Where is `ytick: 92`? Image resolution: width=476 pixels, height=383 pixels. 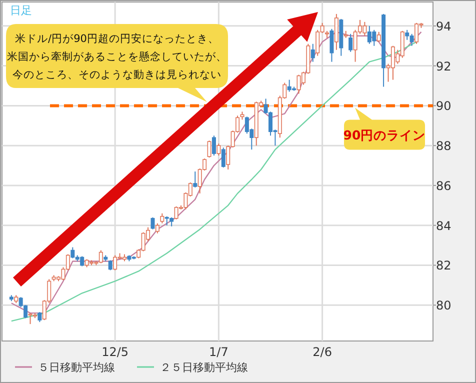 ytick: 92 is located at coordinates (444, 66).